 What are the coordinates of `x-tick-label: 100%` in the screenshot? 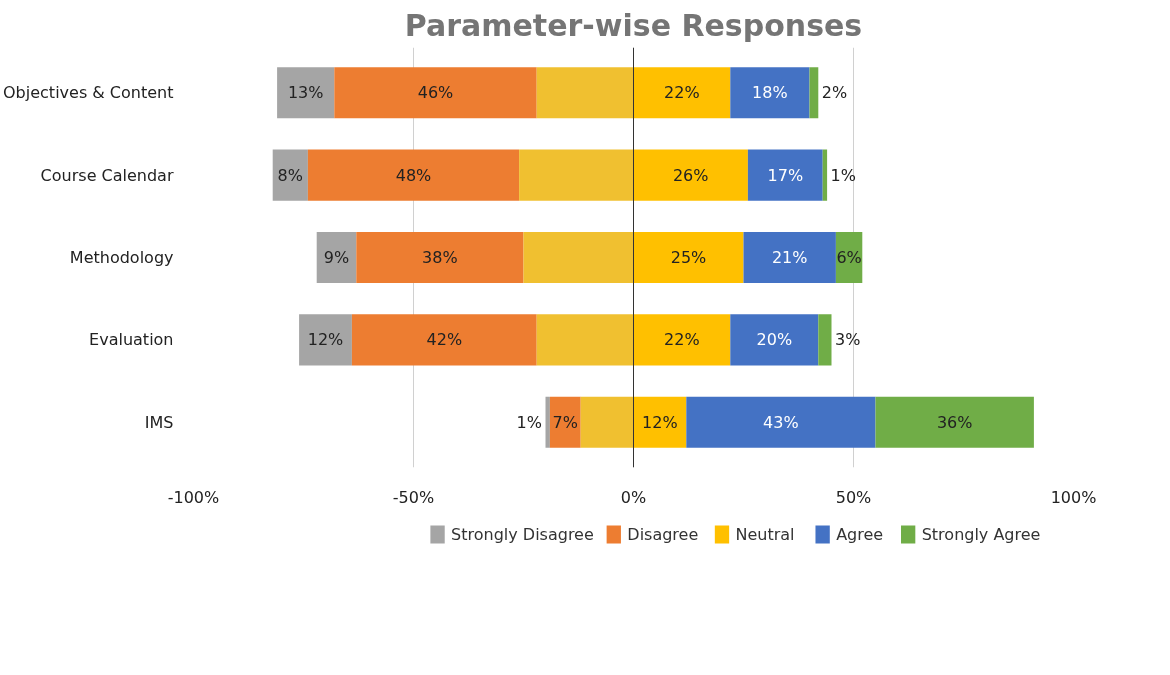 It's located at (1073, 497).